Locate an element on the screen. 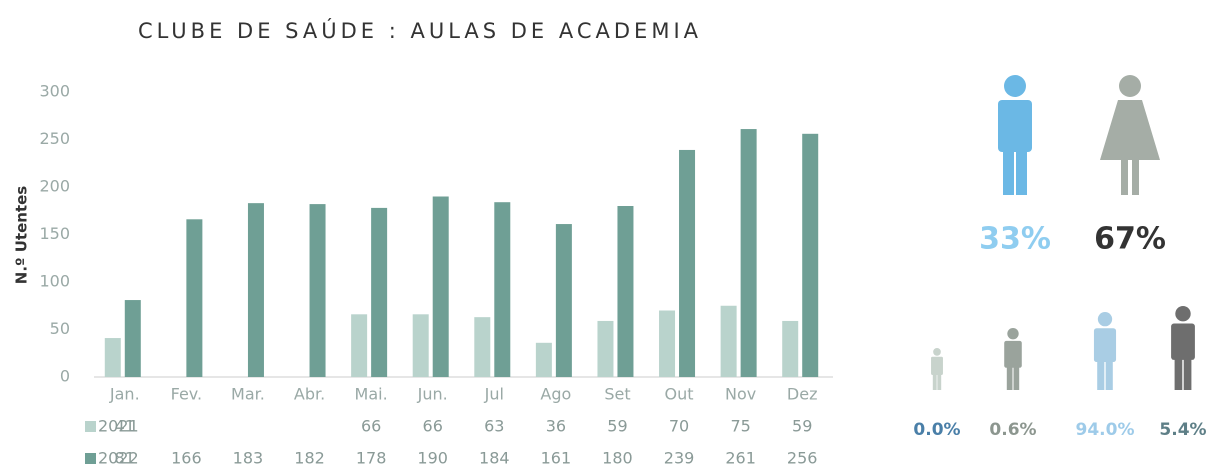 This screenshot has width=1211, height=468. x-tick-label: Mar. is located at coordinates (248, 394).